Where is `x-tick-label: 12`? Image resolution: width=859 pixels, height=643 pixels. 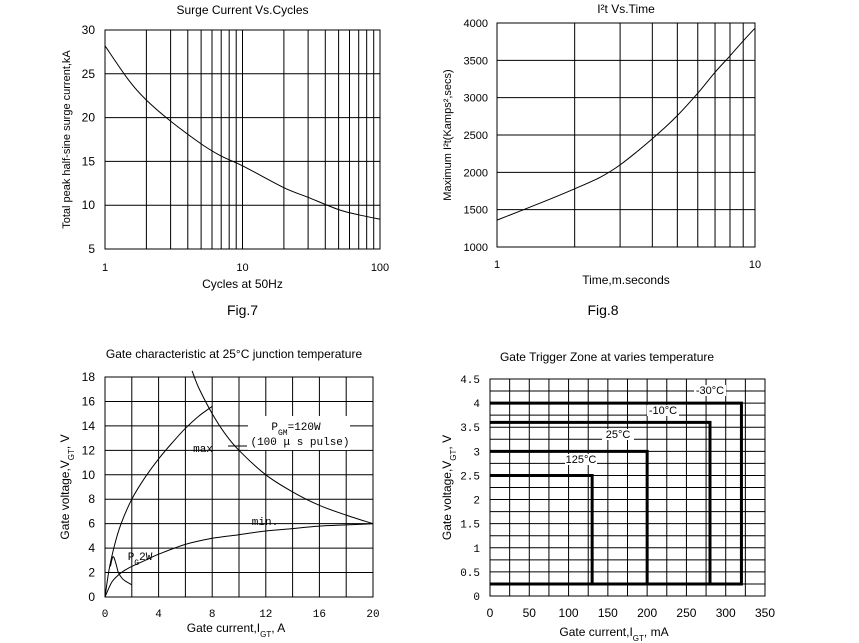 x-tick-label: 12 is located at coordinates (265, 615).